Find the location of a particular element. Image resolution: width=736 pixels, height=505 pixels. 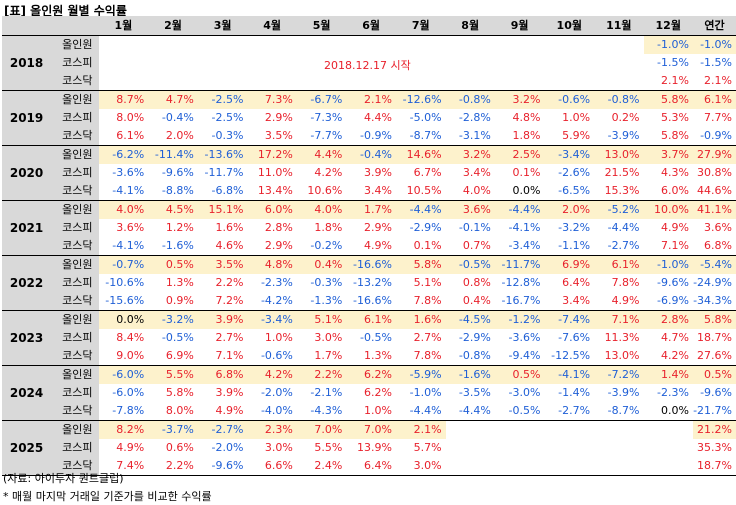

monthly-return-cell: 21.5% is located at coordinates (622, 172).